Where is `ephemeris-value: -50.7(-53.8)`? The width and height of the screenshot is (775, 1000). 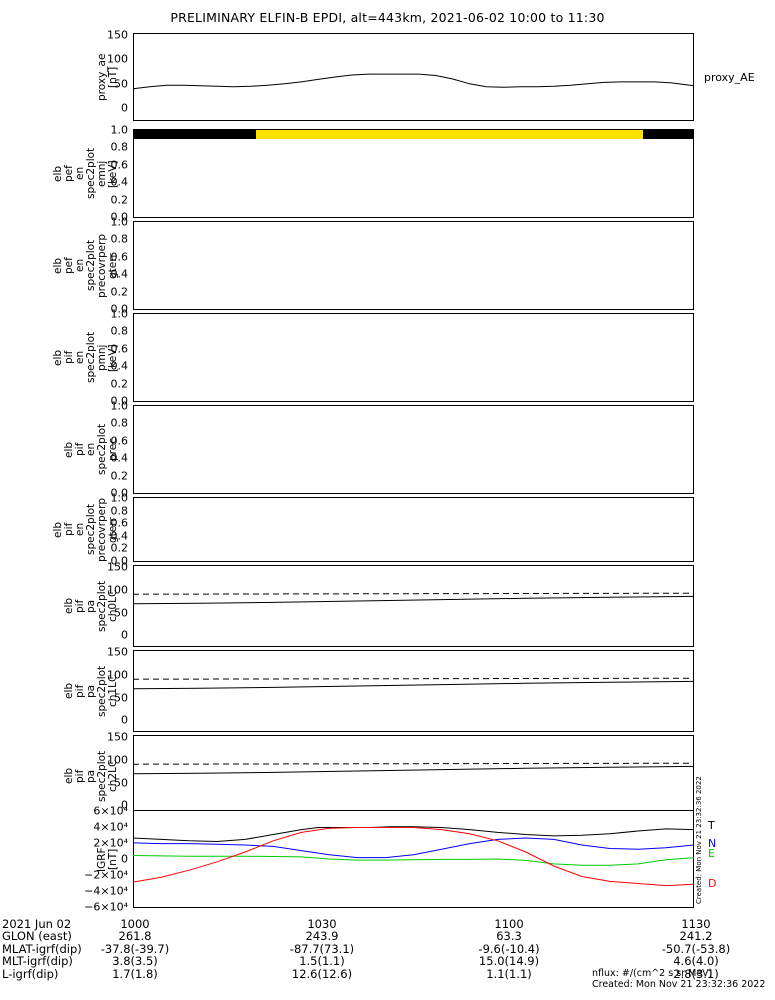 ephemeris-value: -50.7(-53.8) is located at coordinates (696, 948).